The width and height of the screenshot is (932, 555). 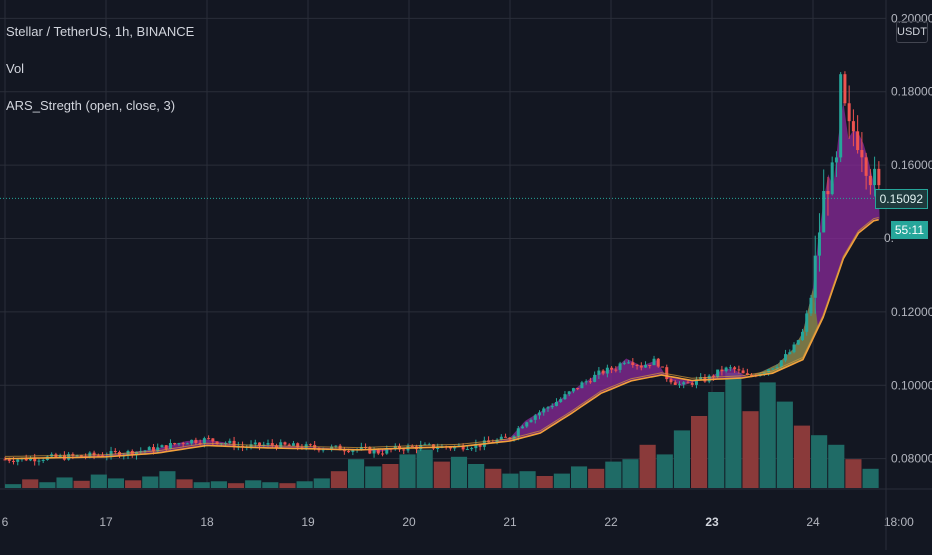 I want to click on time-tick-label: 17, so click(x=106, y=522).